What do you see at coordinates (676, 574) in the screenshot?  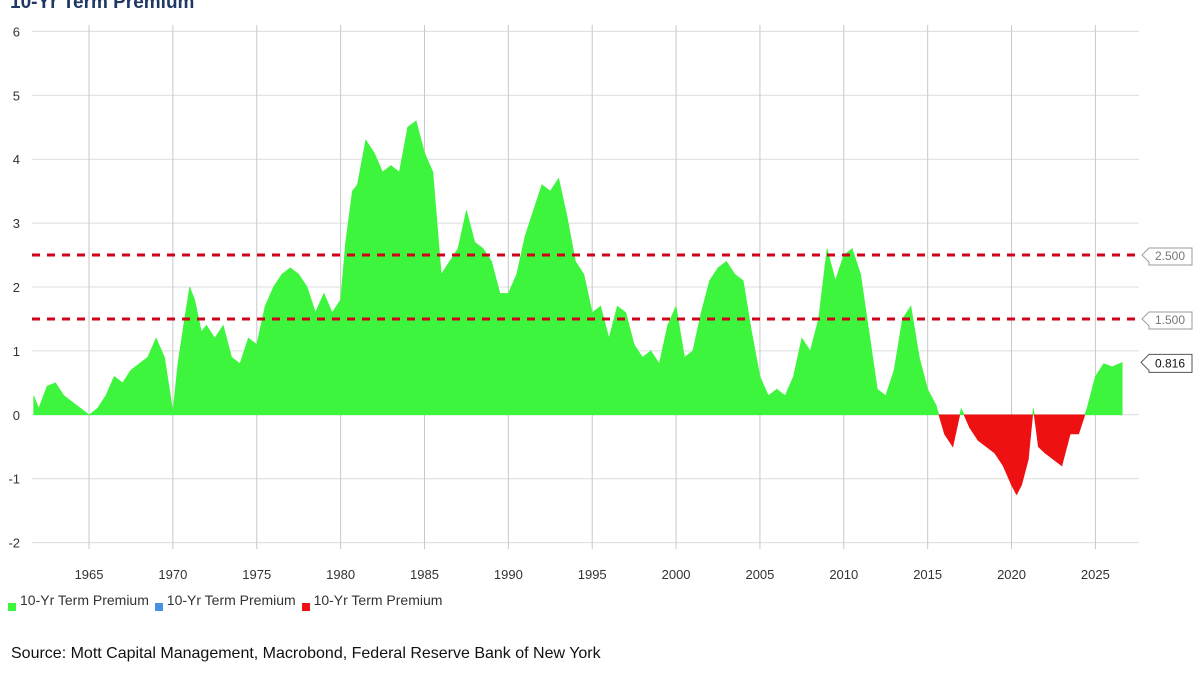 I see `x-tick-label: 2000` at bounding box center [676, 574].